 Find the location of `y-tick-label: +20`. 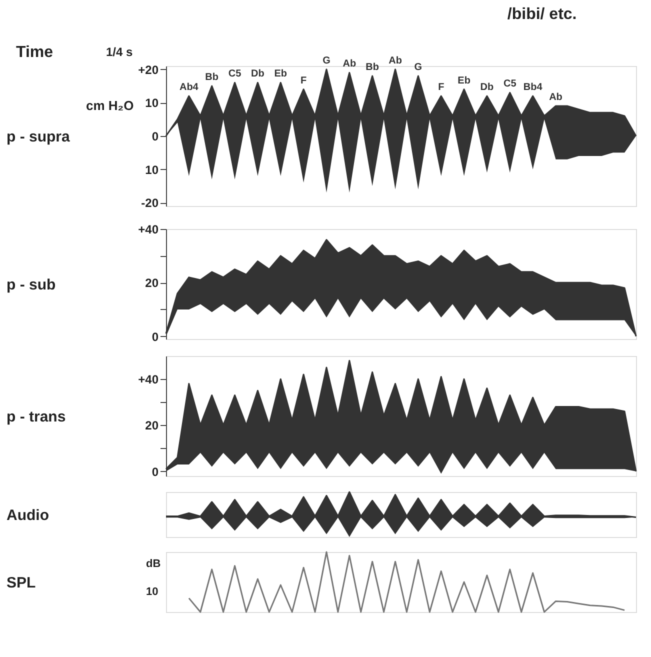

y-tick-label: +20 is located at coordinates (148, 69).